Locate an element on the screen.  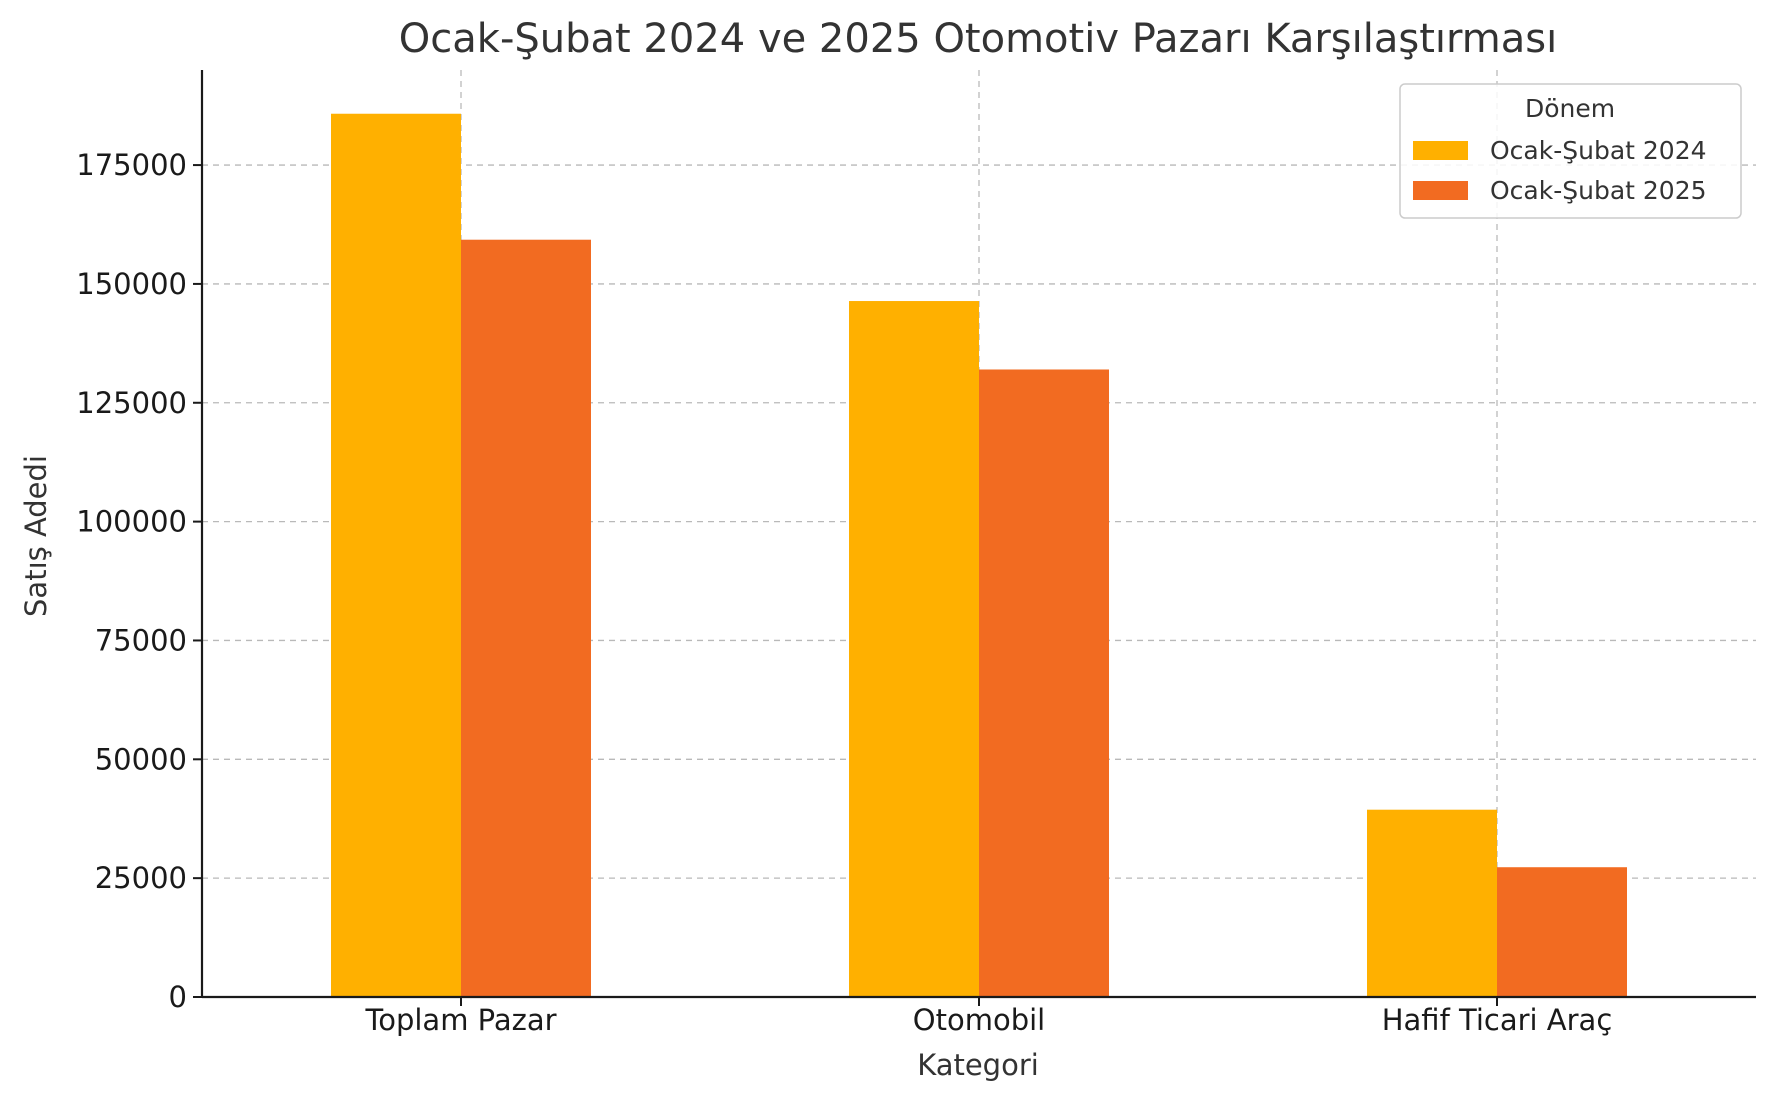
x-tick-label: Hafif Ticari Araç is located at coordinates (1497, 1020).